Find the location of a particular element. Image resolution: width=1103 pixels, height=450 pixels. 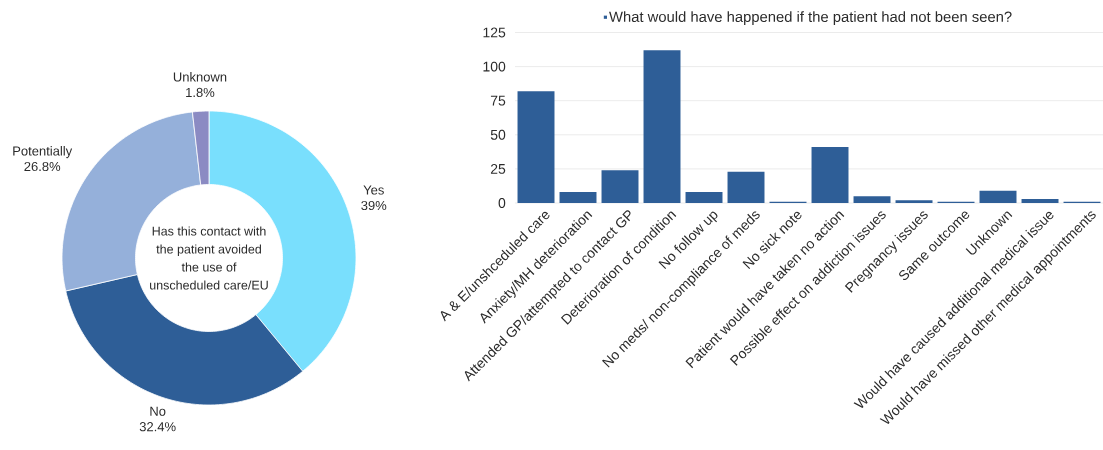

y-tick-label: 50 is located at coordinates (498, 134).